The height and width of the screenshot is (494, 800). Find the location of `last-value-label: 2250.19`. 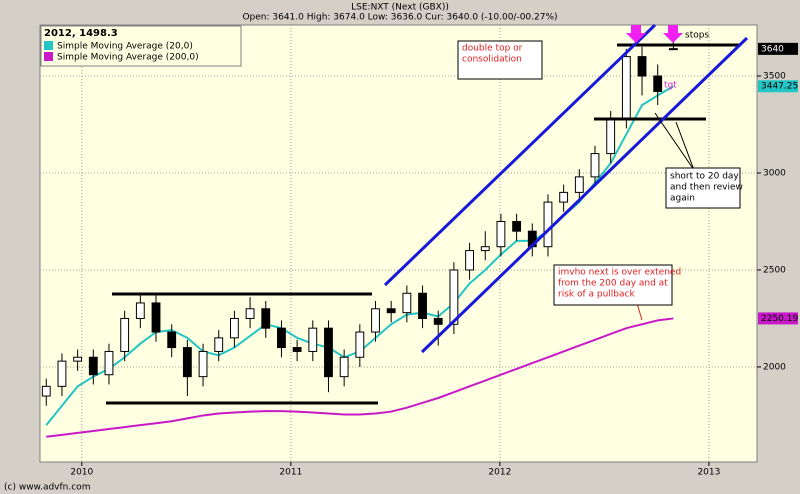

last-value-label: 2250.19 is located at coordinates (779, 319).